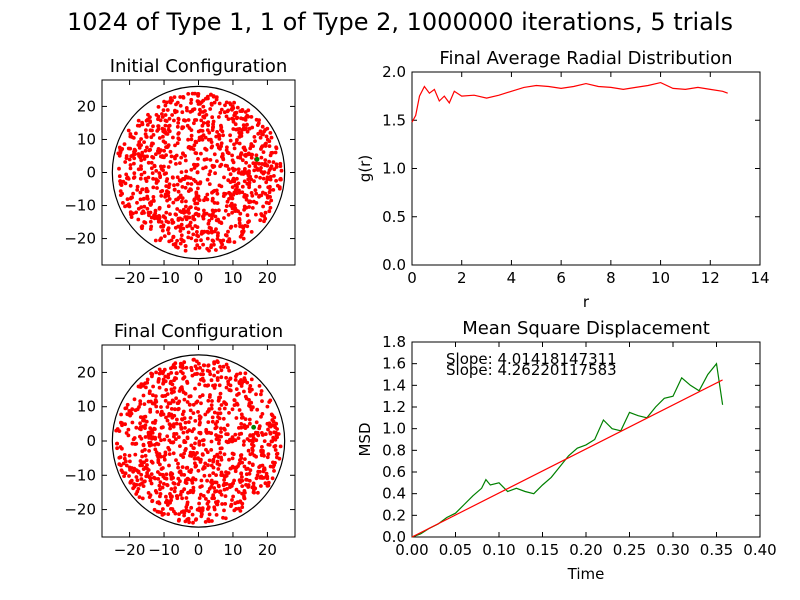  I want to click on x-tick-label: −20, so click(130, 550).